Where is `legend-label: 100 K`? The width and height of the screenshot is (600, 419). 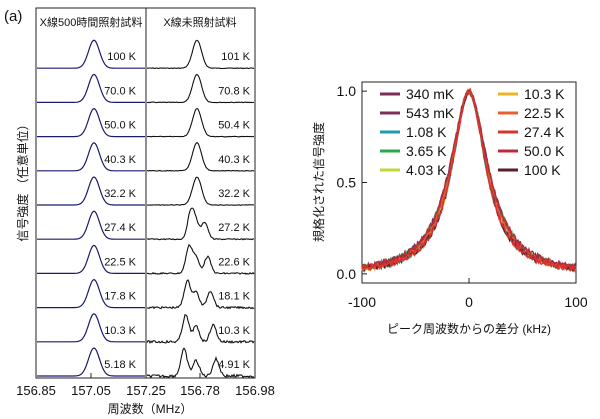 legend-label: 100 K is located at coordinates (542, 170).